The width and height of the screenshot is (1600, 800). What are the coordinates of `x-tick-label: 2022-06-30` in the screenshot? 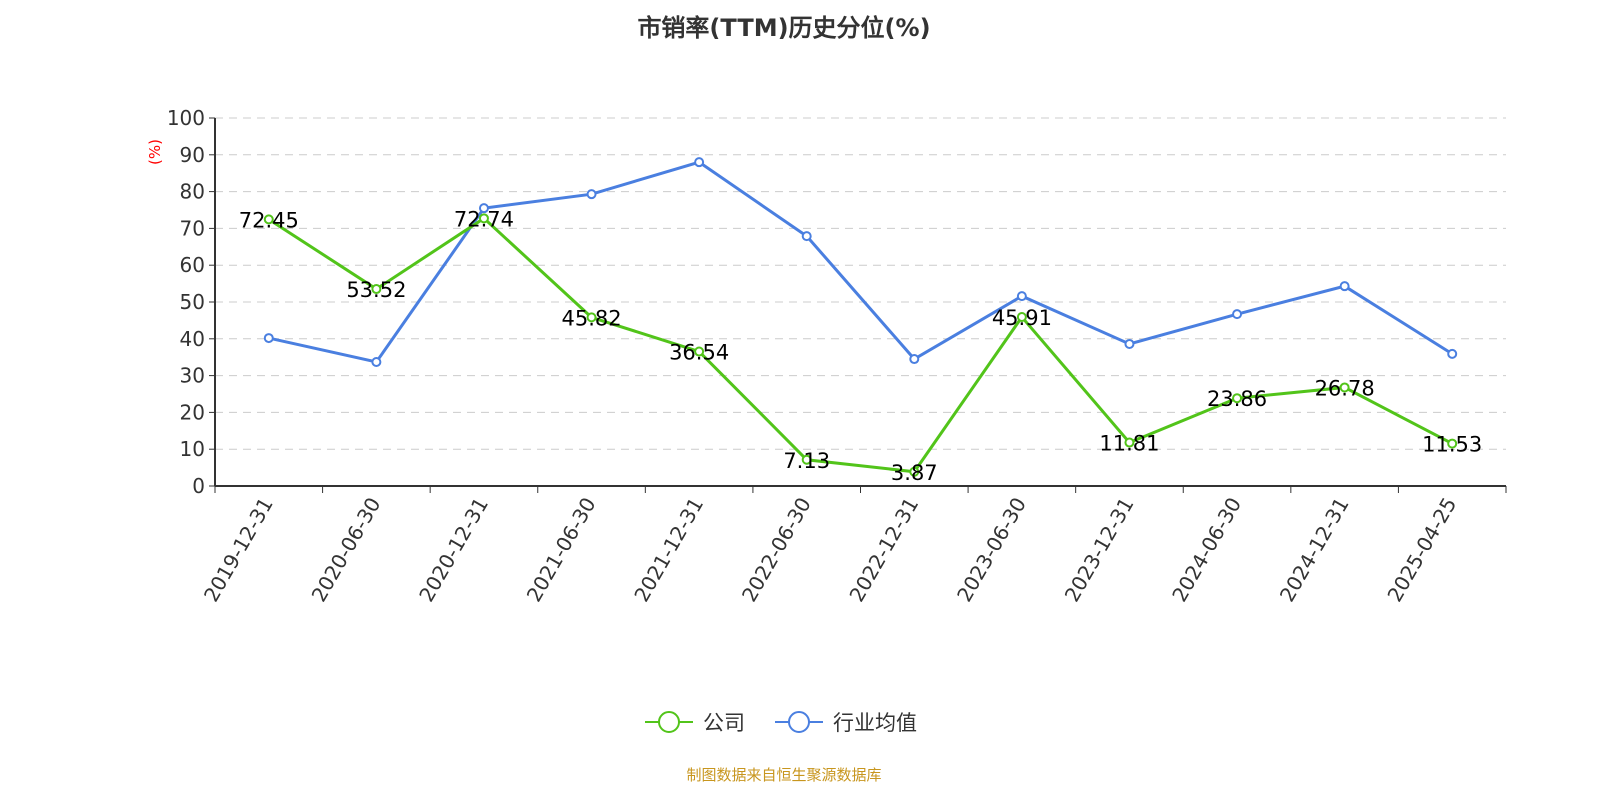 It's located at (776, 549).